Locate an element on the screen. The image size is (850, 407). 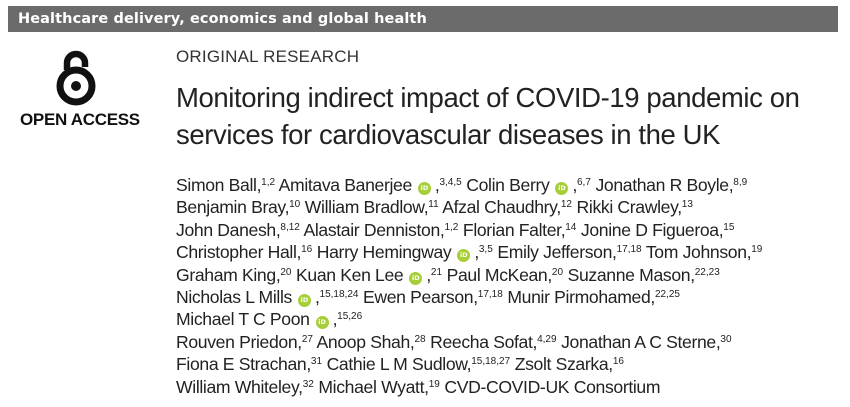
author: Jonine D Figueroa,15 is located at coordinates (657, 229).